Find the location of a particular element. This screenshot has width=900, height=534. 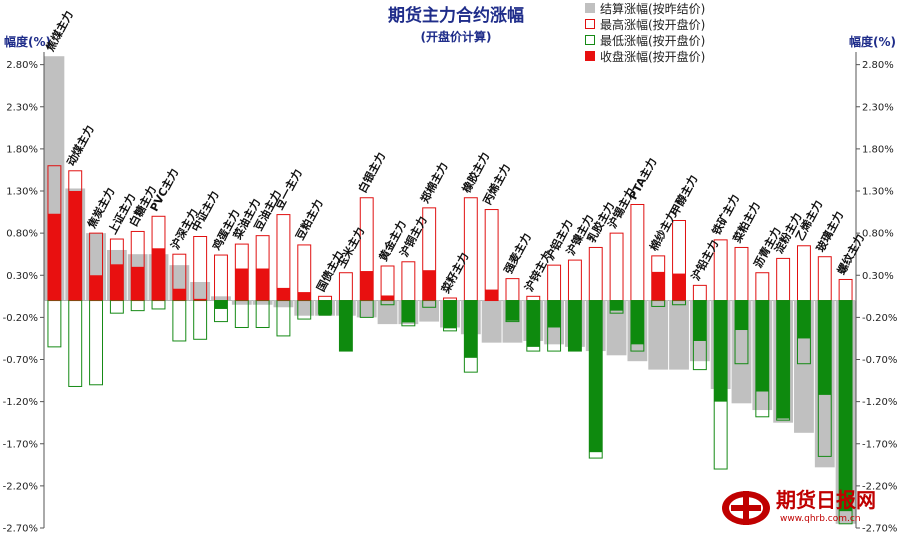

y-tick-label-left: 0.80% is located at coordinates (22, 234).